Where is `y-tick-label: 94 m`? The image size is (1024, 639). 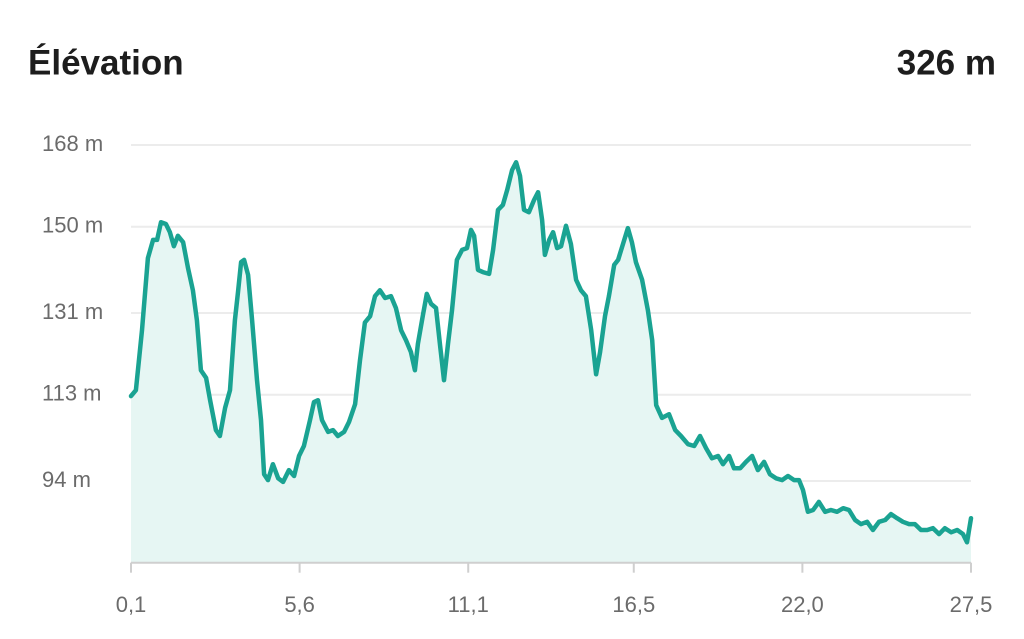
y-tick-label: 94 m is located at coordinates (66, 479).